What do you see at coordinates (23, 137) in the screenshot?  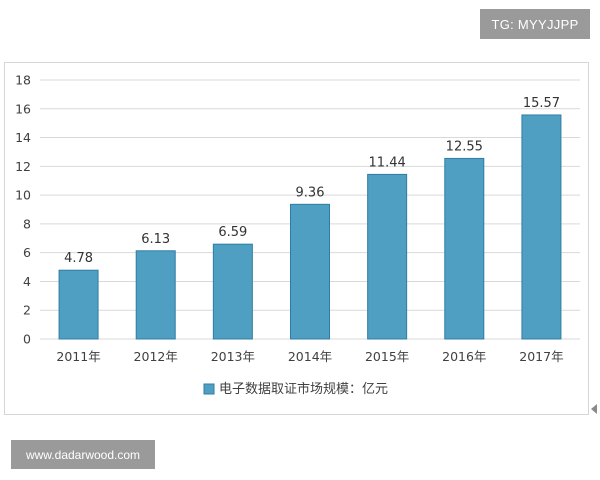 I see `y-tick-label: 14` at bounding box center [23, 137].